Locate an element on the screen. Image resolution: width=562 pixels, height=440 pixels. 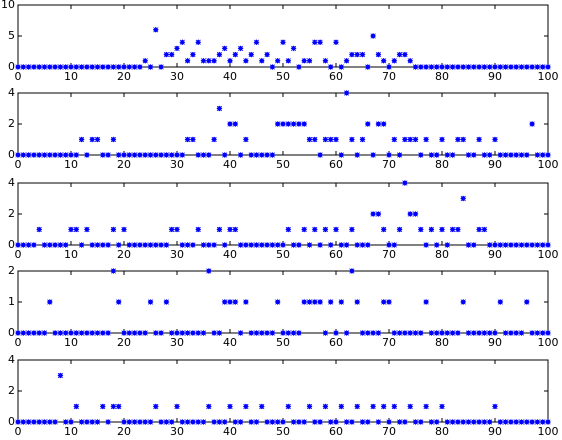
x-tick-label: 100 is located at coordinates (548, 76).